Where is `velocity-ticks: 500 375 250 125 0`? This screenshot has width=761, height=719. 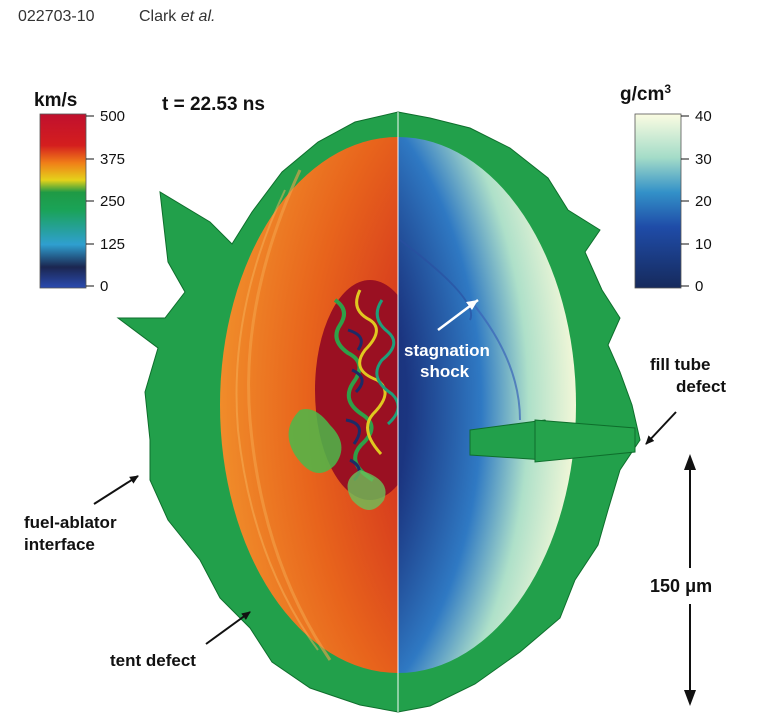
velocity-ticks: 500 375 250 125 0 is located at coordinates (105, 201).